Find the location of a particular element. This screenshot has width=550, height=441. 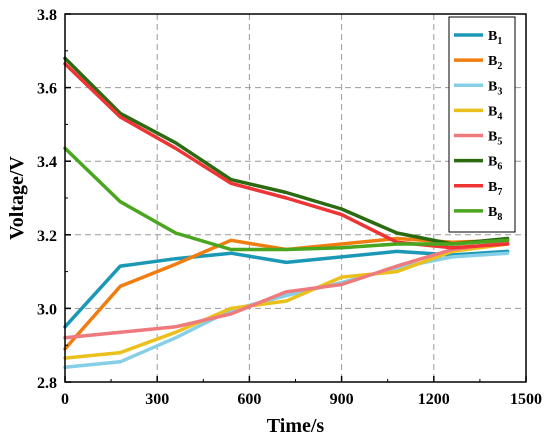

x-tick-label: 1500 is located at coordinates (526, 399).